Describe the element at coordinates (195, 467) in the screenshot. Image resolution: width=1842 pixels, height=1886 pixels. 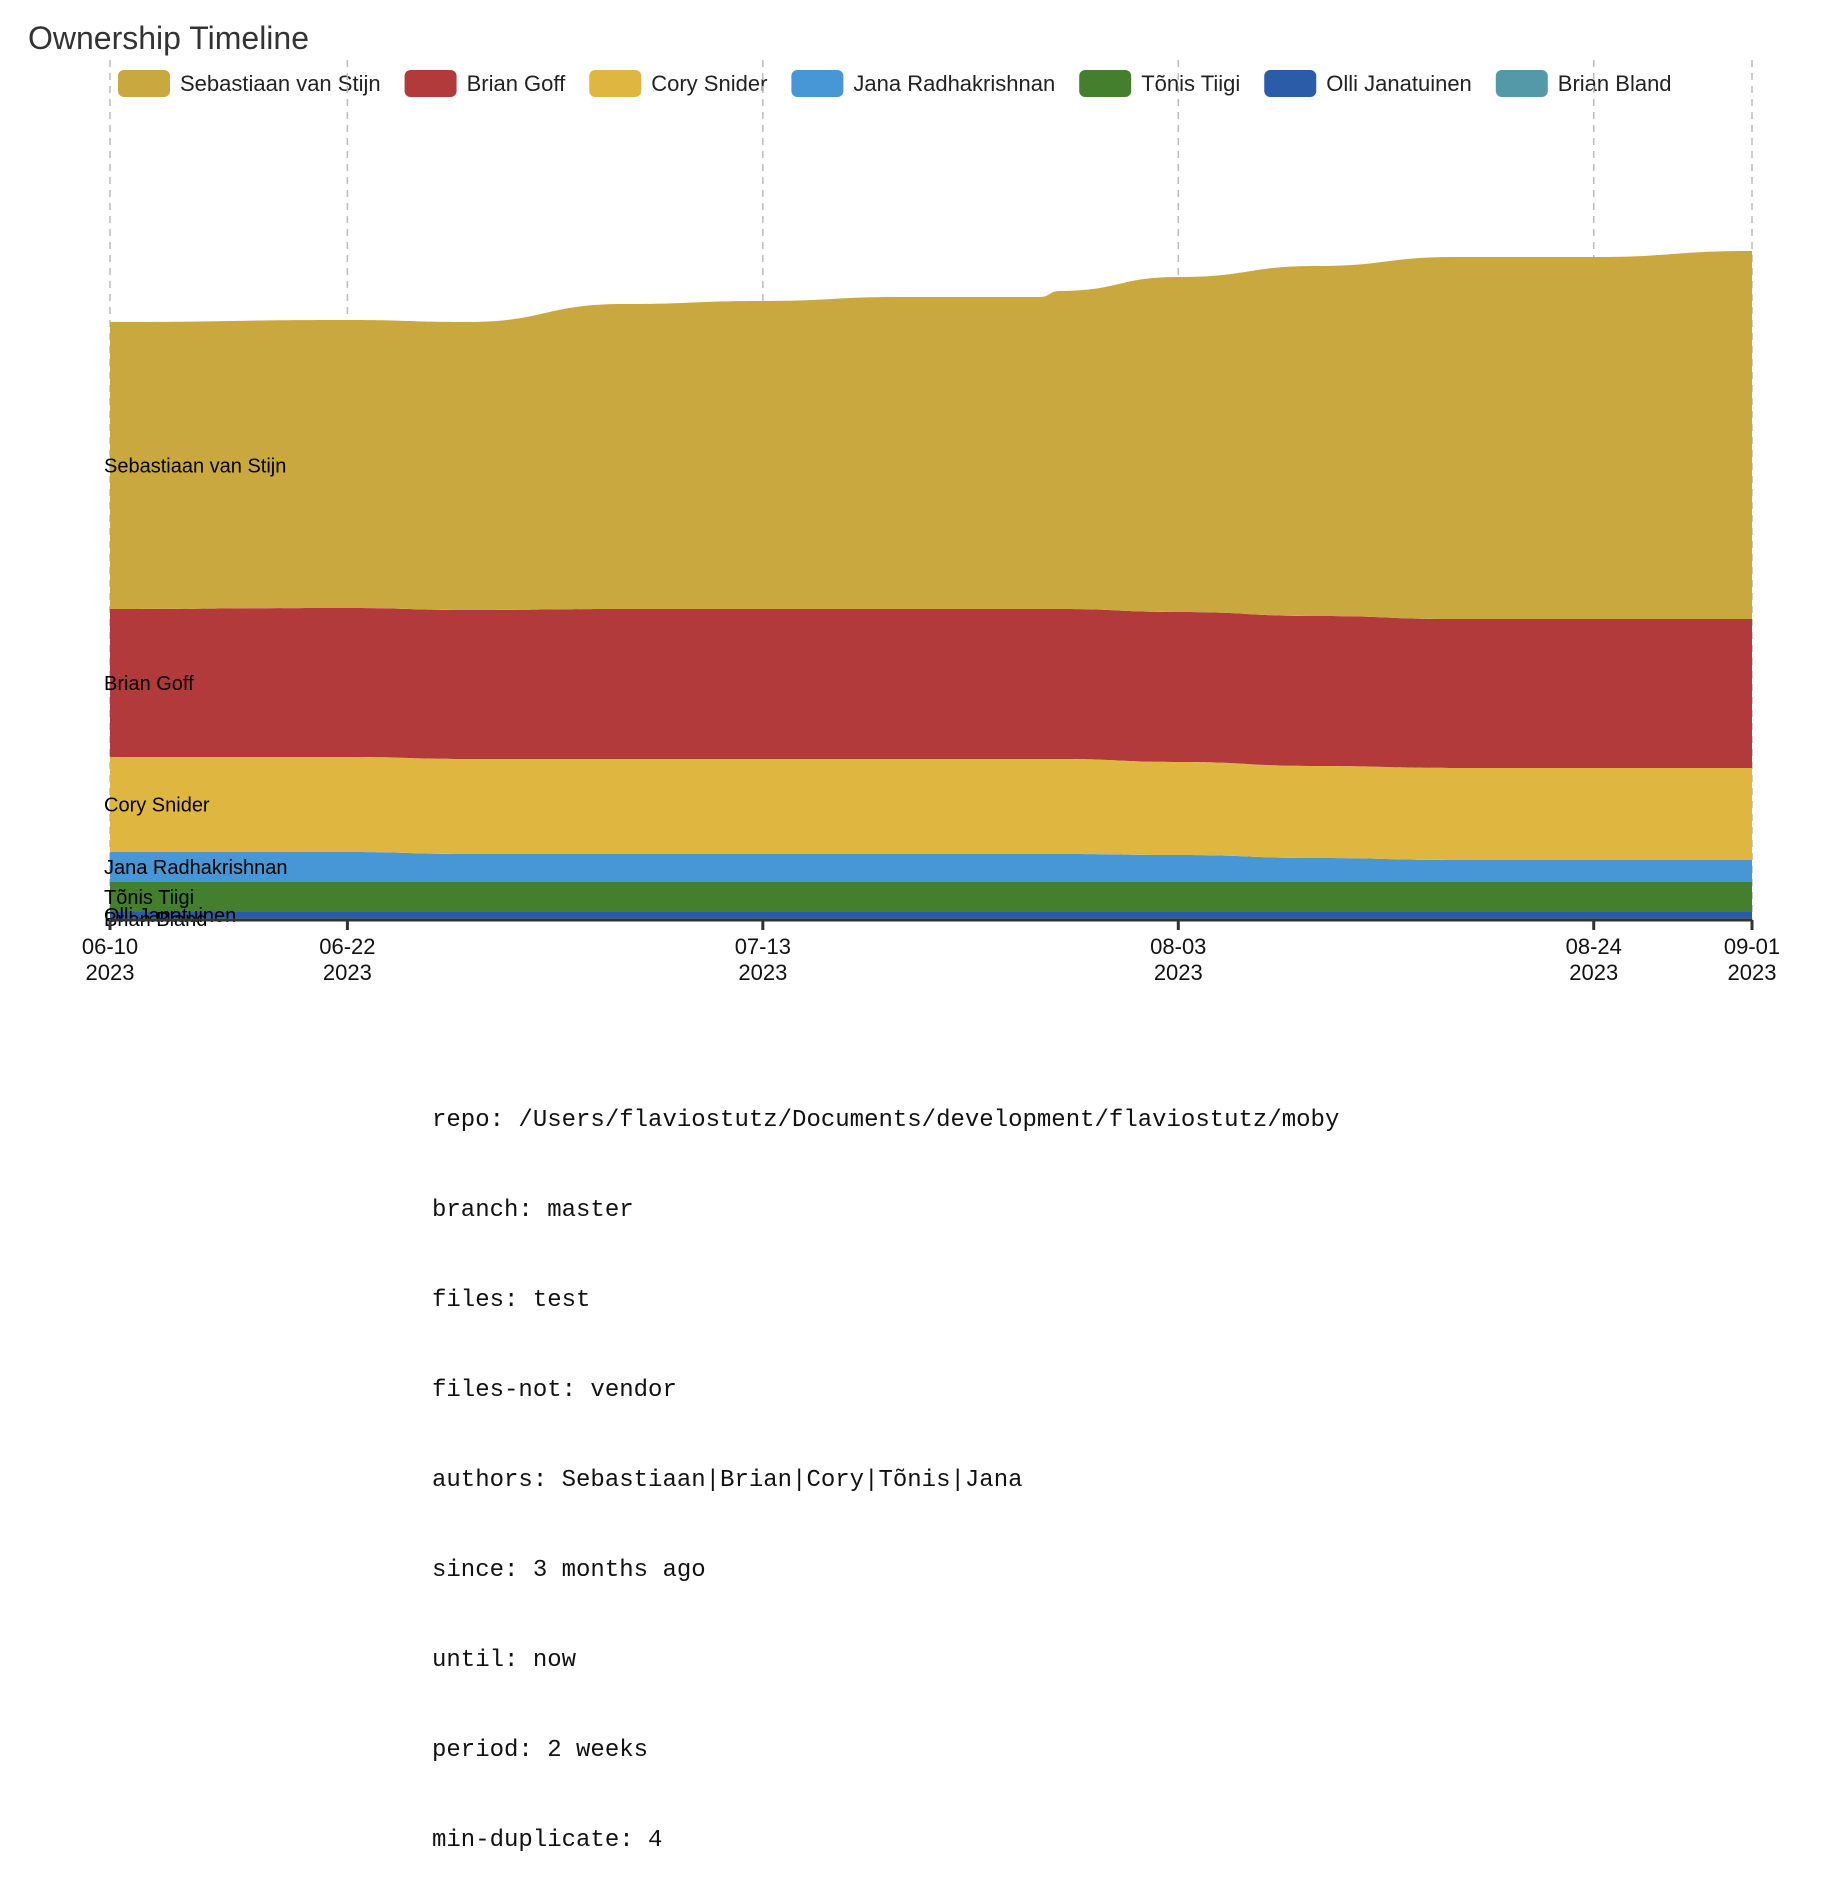
I see `area-label-sebastiaan-van-stijn: Sebastiaan van Stijn` at that location.